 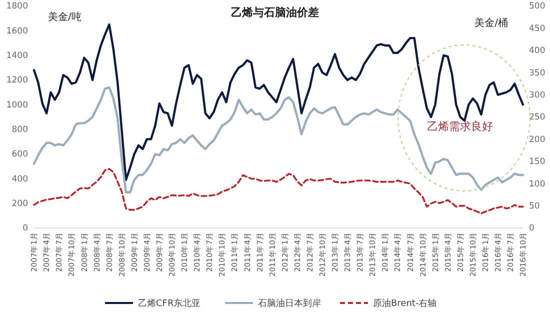 What do you see at coordinates (20, 155) in the screenshot?
I see `y-tick-label: 600` at bounding box center [20, 155].